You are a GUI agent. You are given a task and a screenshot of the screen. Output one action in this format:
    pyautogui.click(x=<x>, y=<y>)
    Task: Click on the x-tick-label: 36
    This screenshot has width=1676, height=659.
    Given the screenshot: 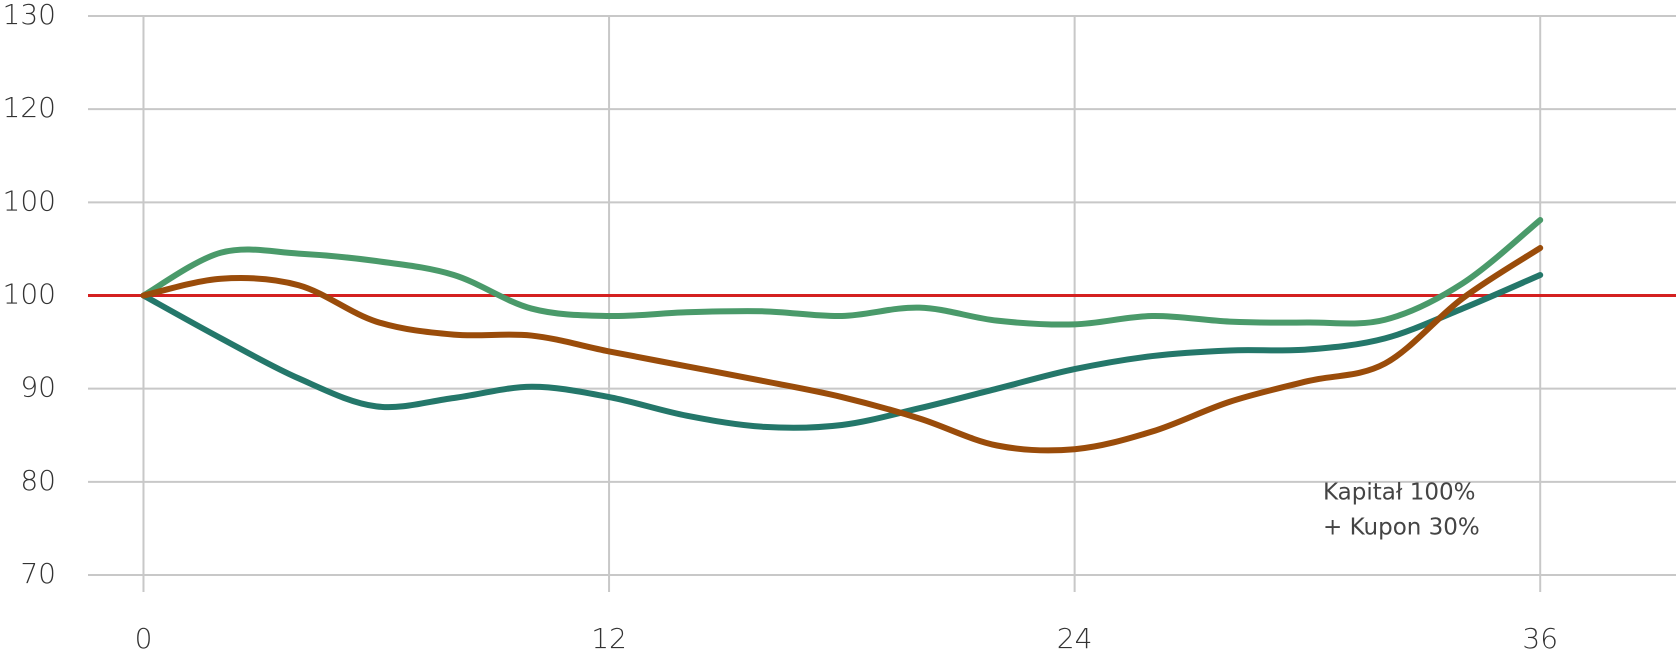 What is the action you would take?
    pyautogui.click(x=1540, y=638)
    